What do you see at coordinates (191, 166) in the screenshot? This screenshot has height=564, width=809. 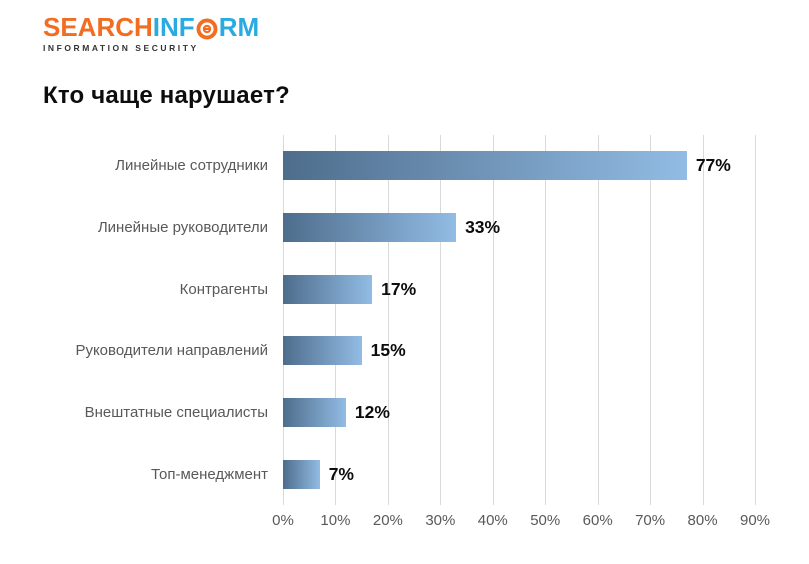 I see `category-label: Линейные сотрудники` at bounding box center [191, 166].